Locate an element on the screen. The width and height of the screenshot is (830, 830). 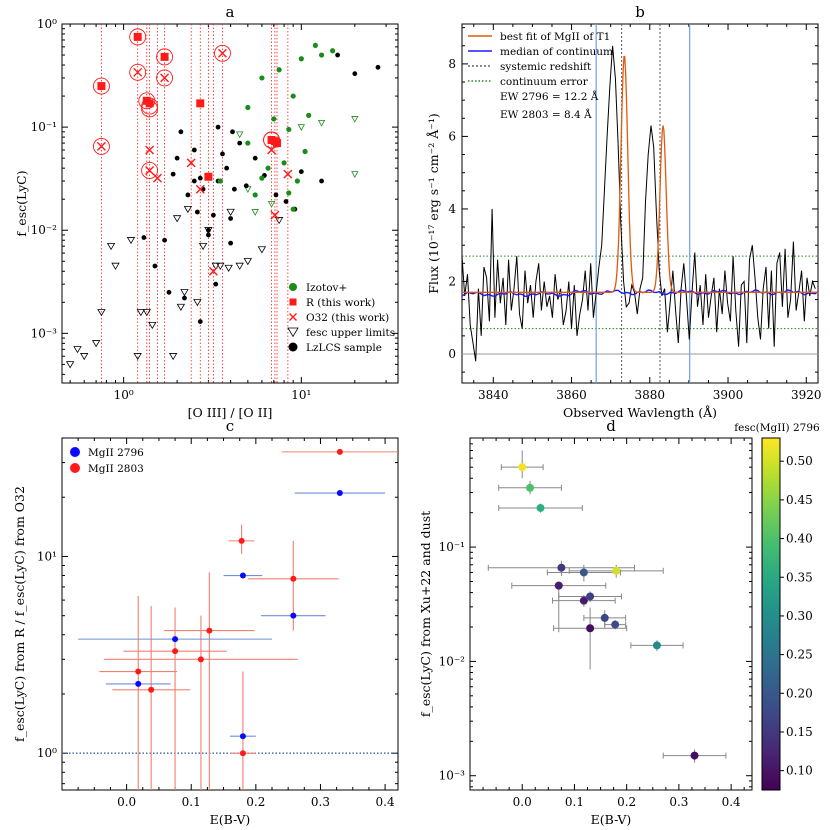
y-tick-label: 10⁻² is located at coordinates (44, 230).